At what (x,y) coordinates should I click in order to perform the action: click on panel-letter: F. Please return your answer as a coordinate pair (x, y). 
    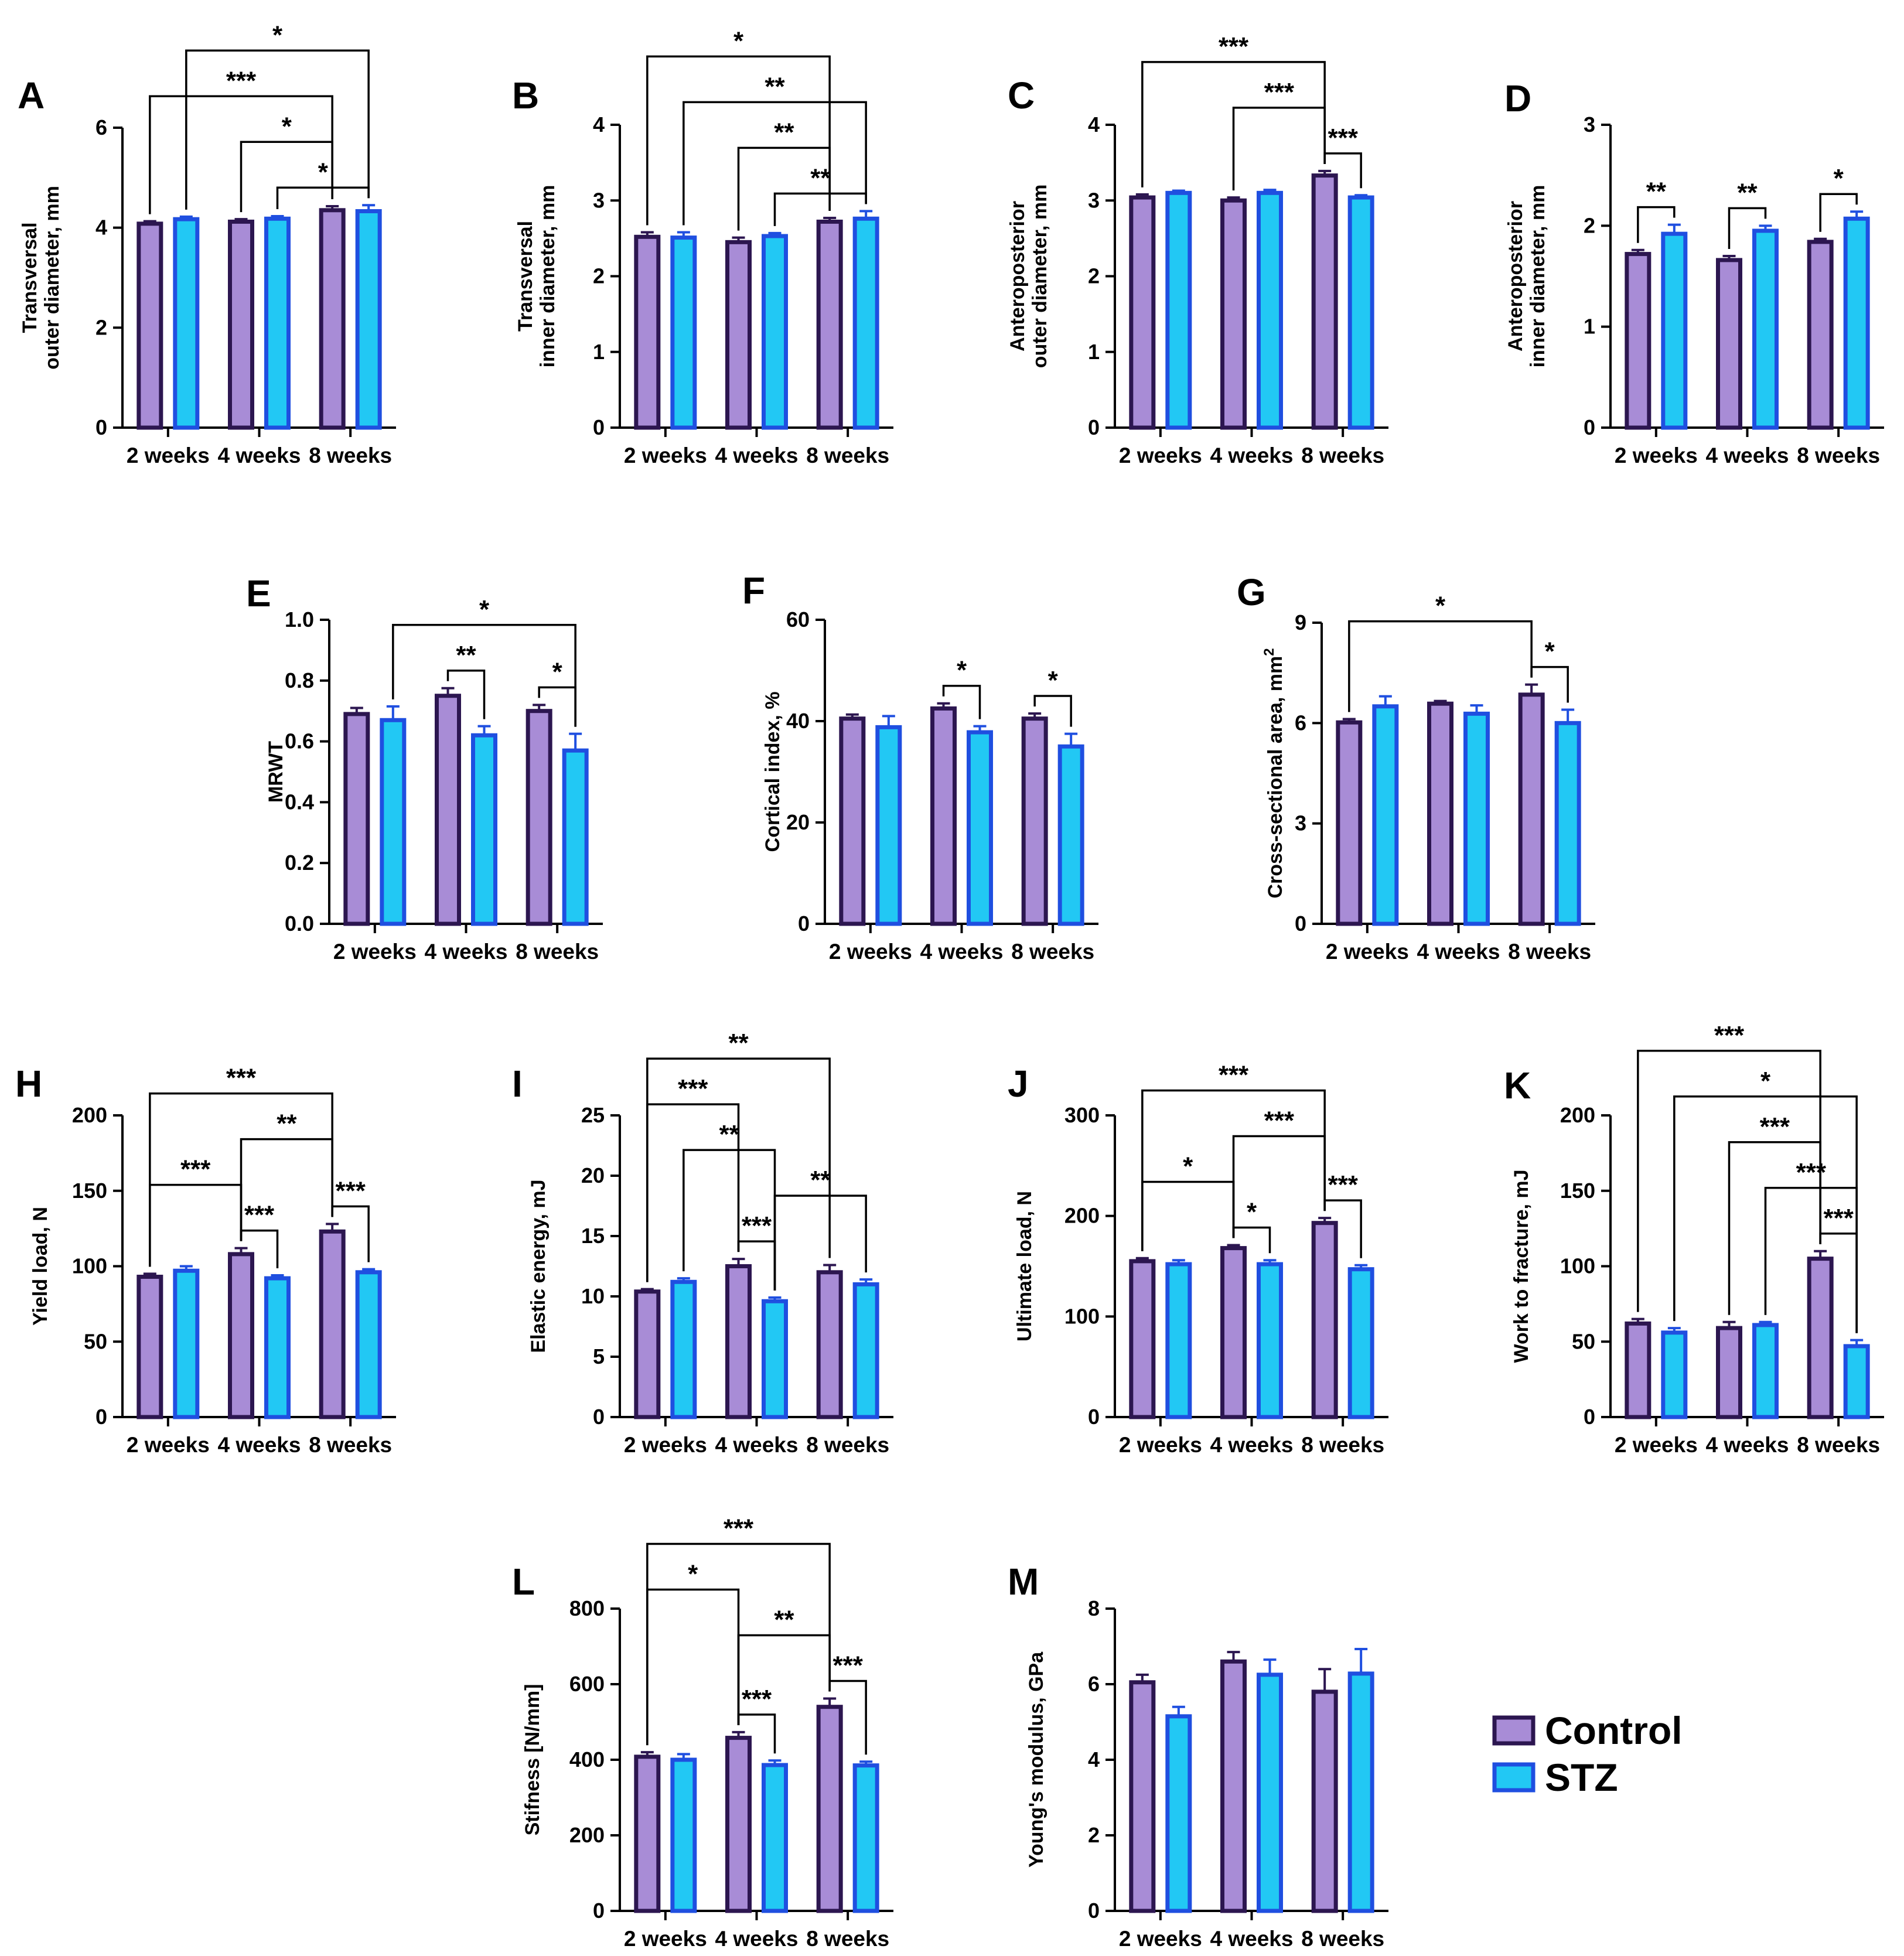
    Looking at the image, I should click on (753, 590).